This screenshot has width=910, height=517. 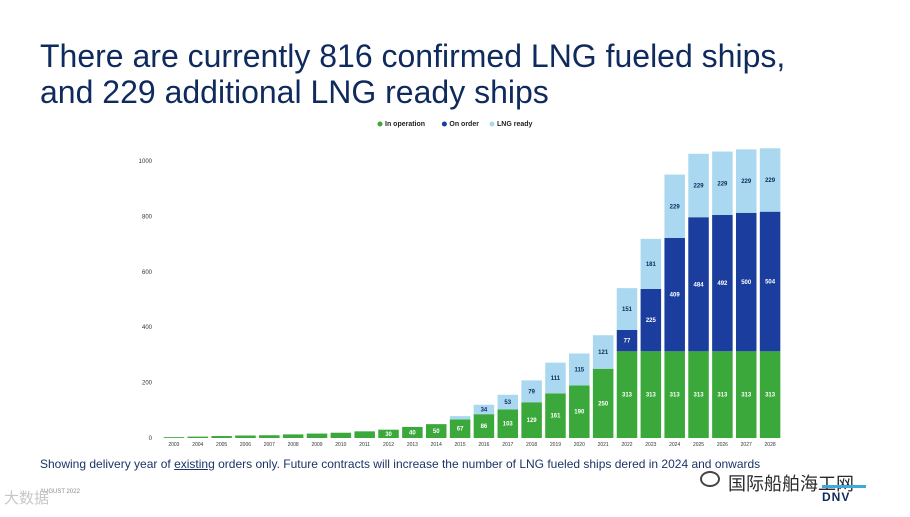 I want to click on bar-data-label: 53, so click(x=507, y=403).